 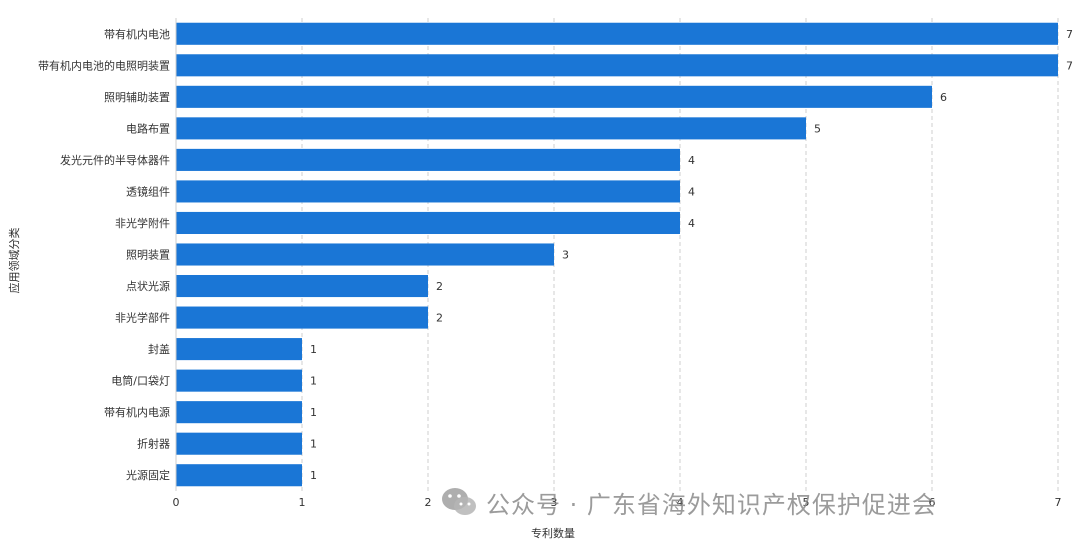 I want to click on category-label: 点状光源, so click(x=148, y=286).